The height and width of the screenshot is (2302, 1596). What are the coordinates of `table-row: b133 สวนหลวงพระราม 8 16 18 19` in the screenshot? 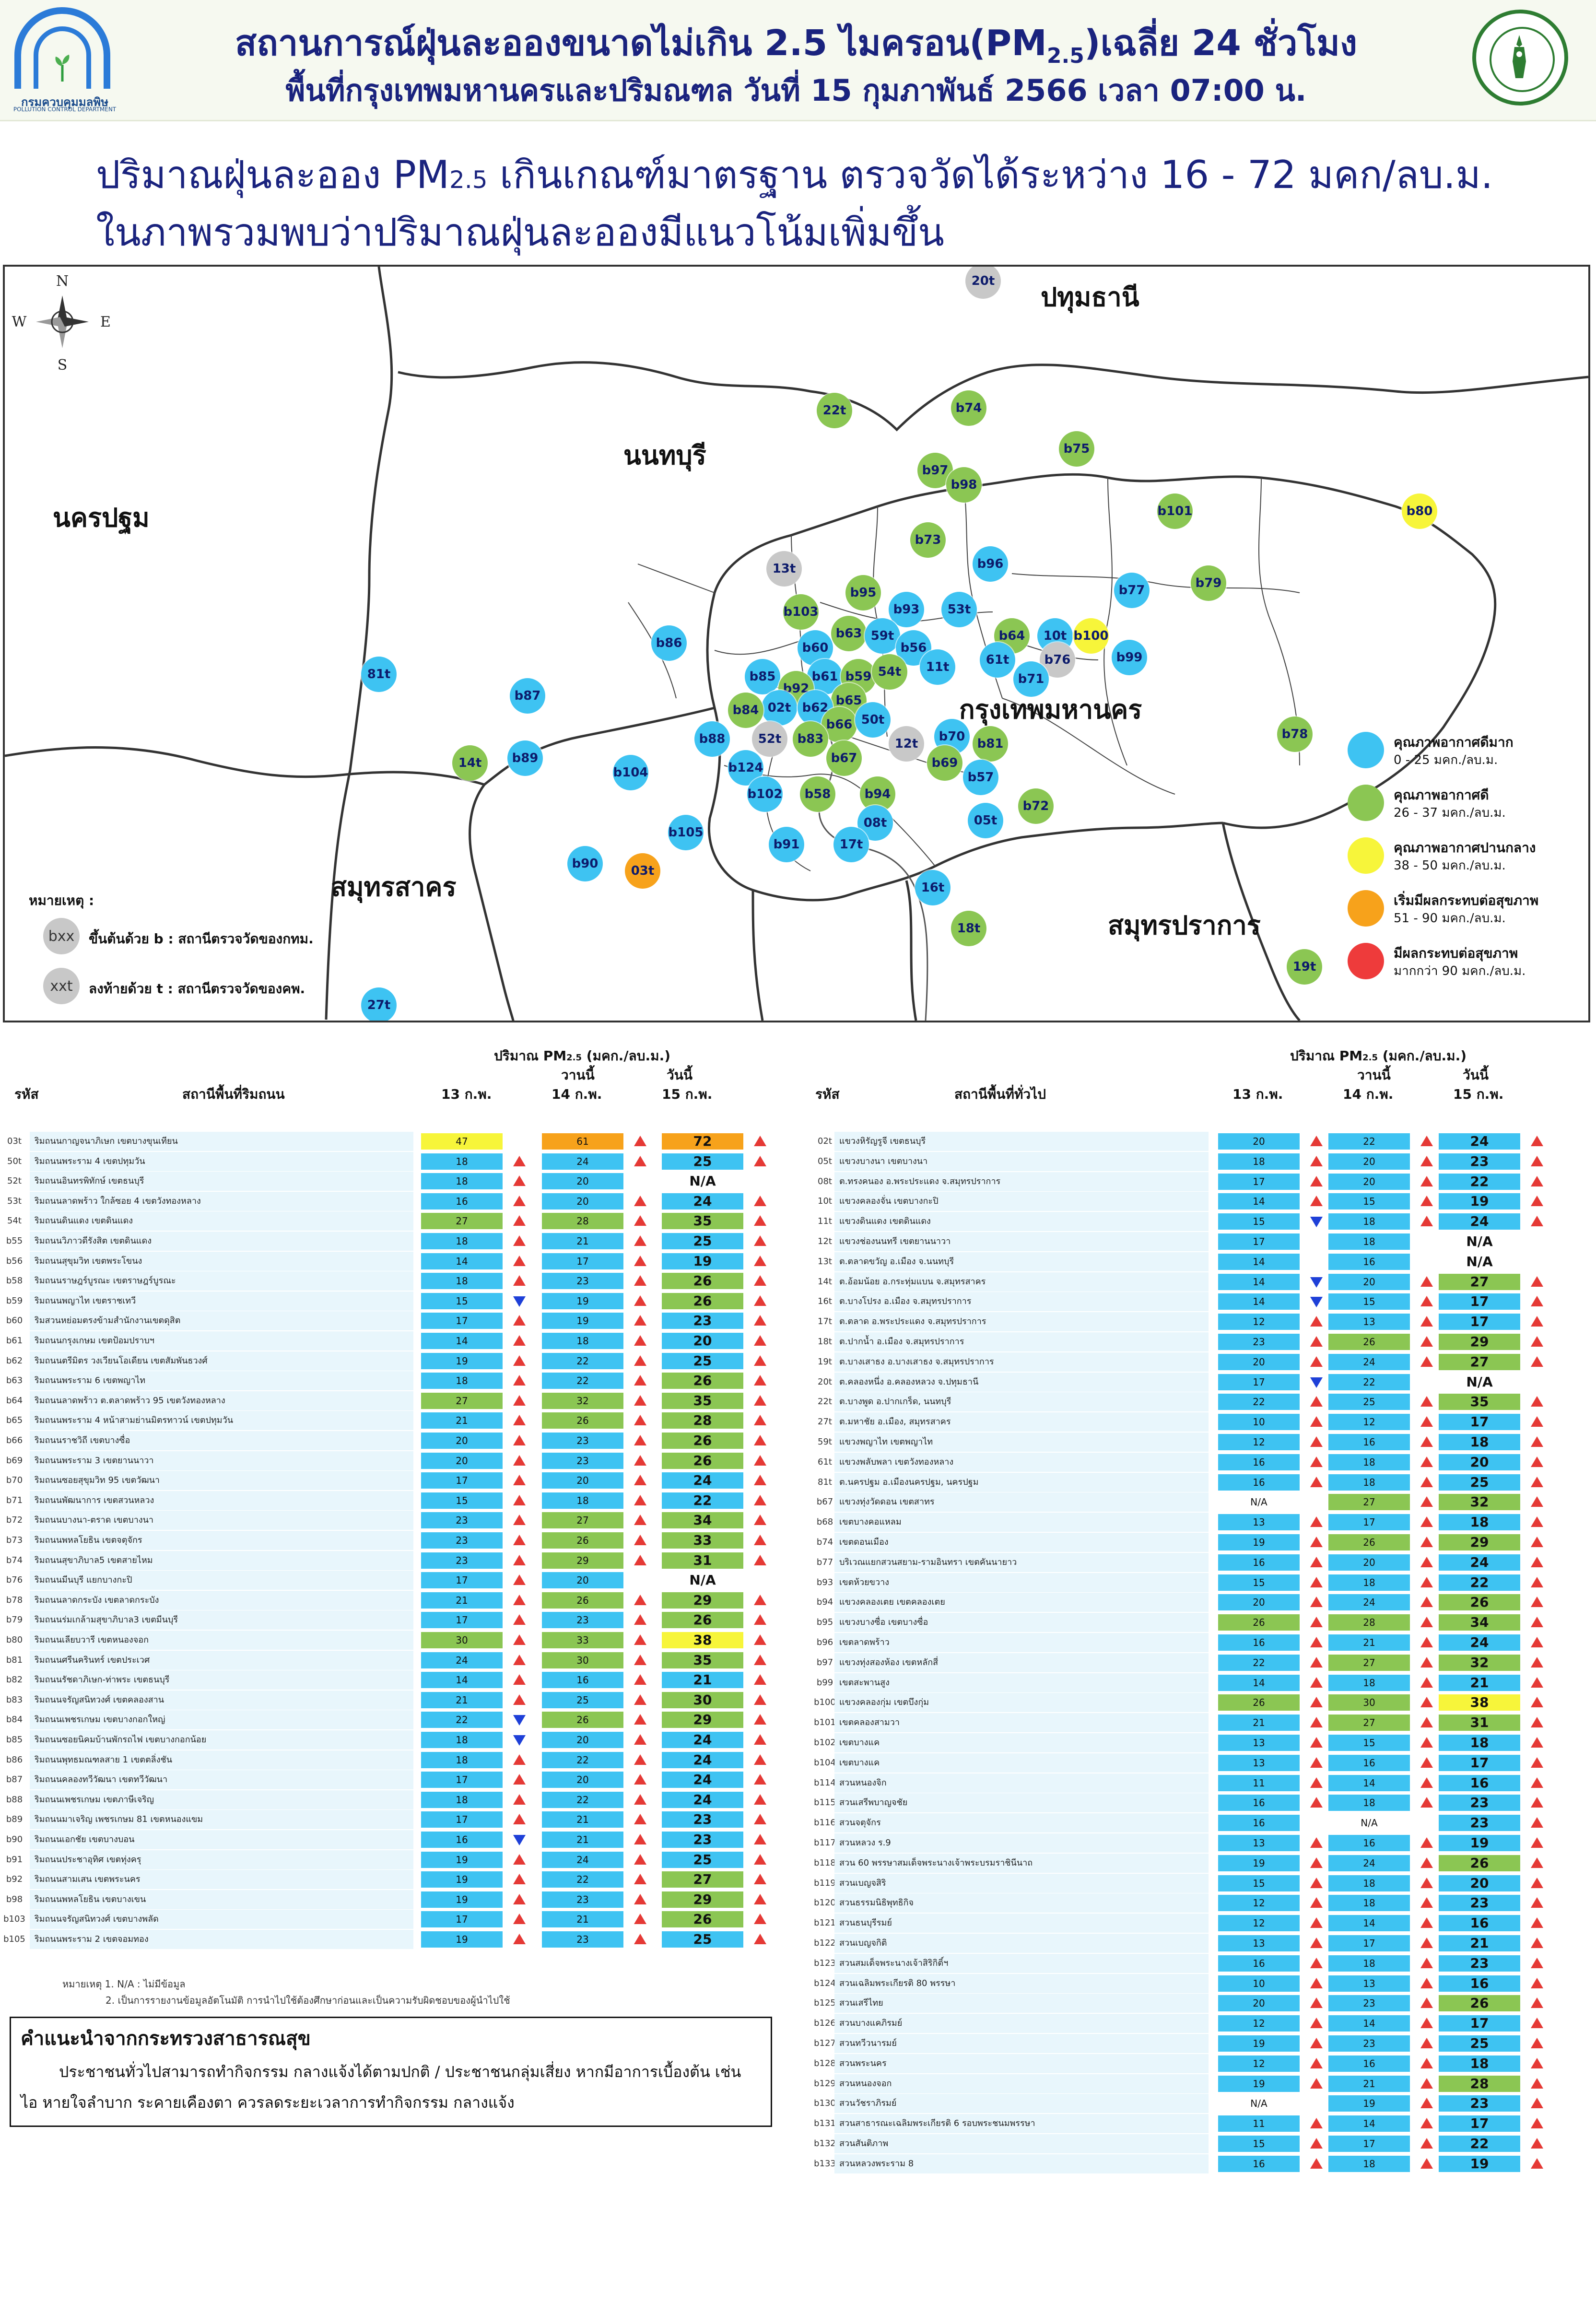 It's located at (1201, 2163).